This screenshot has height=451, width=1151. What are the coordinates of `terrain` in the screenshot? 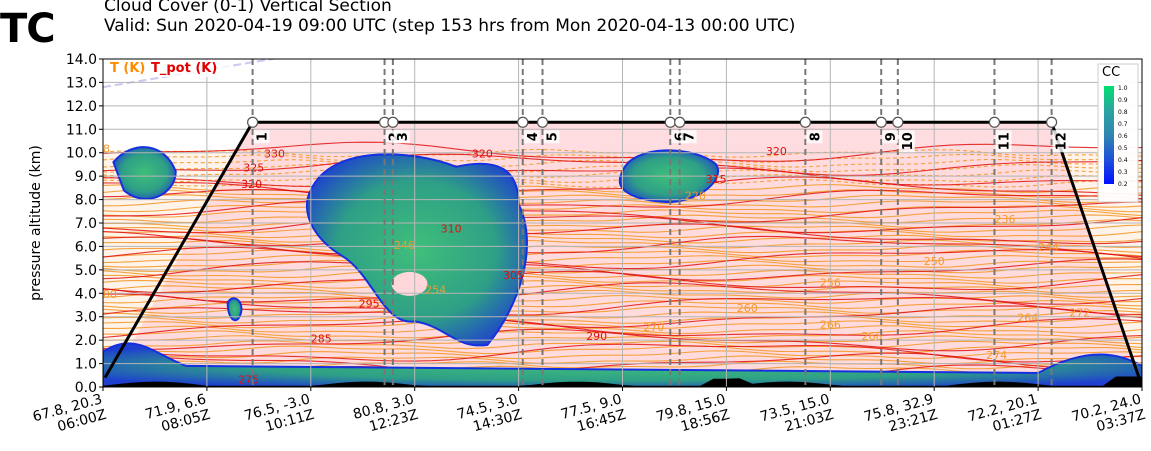 It's located at (622, 381).